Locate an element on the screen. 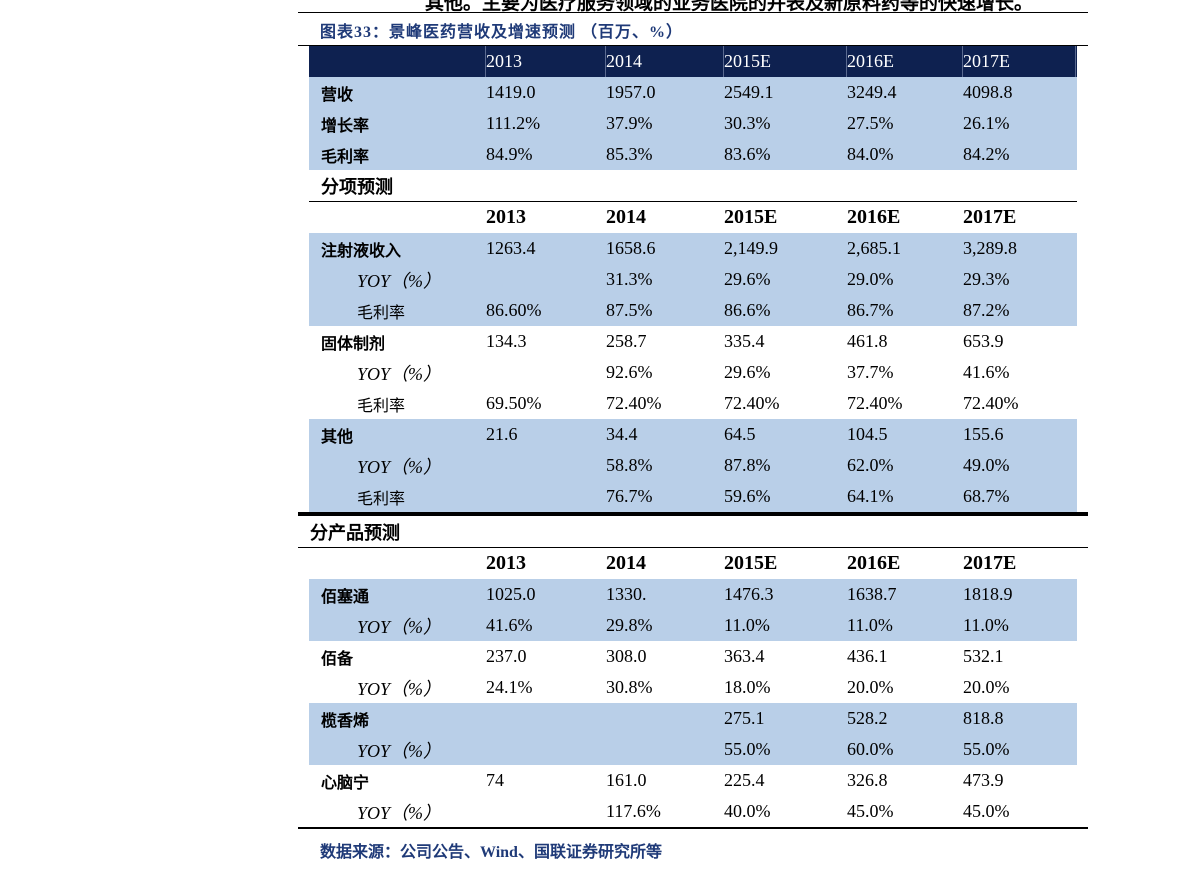 The width and height of the screenshot is (1191, 879). table-row: YOY（%） 24.1% 30.8% 18.0% 20.0% 20.0% is located at coordinates (693, 687).